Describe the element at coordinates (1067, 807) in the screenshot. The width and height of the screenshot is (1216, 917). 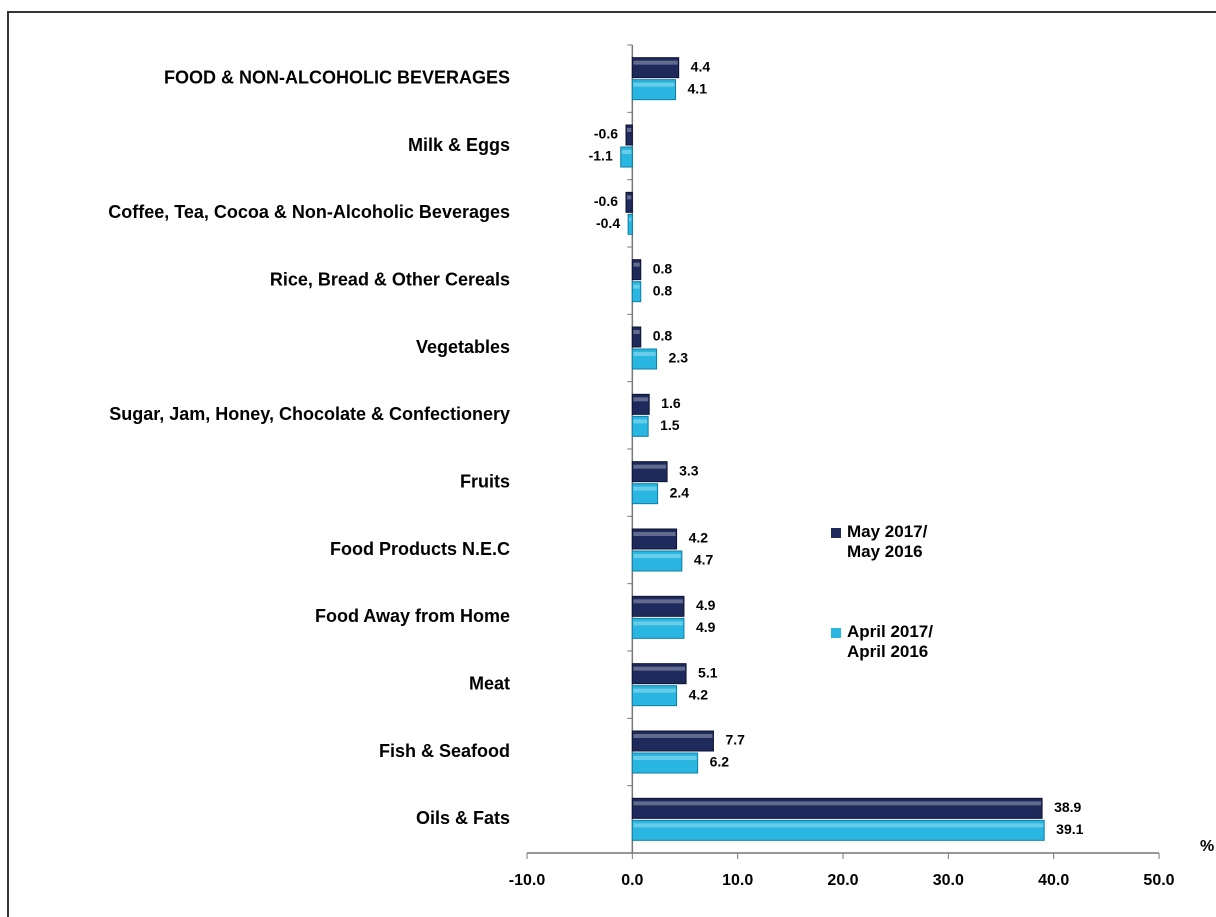
I see `value-label: 38.9` at that location.